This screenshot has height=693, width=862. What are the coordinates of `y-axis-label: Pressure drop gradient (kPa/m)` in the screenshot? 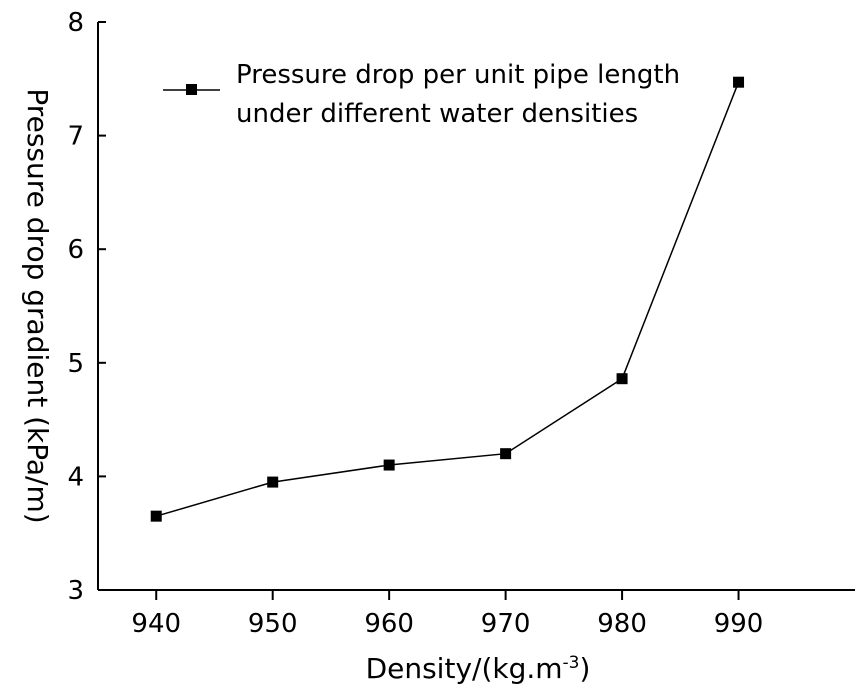 It's located at (37, 305).